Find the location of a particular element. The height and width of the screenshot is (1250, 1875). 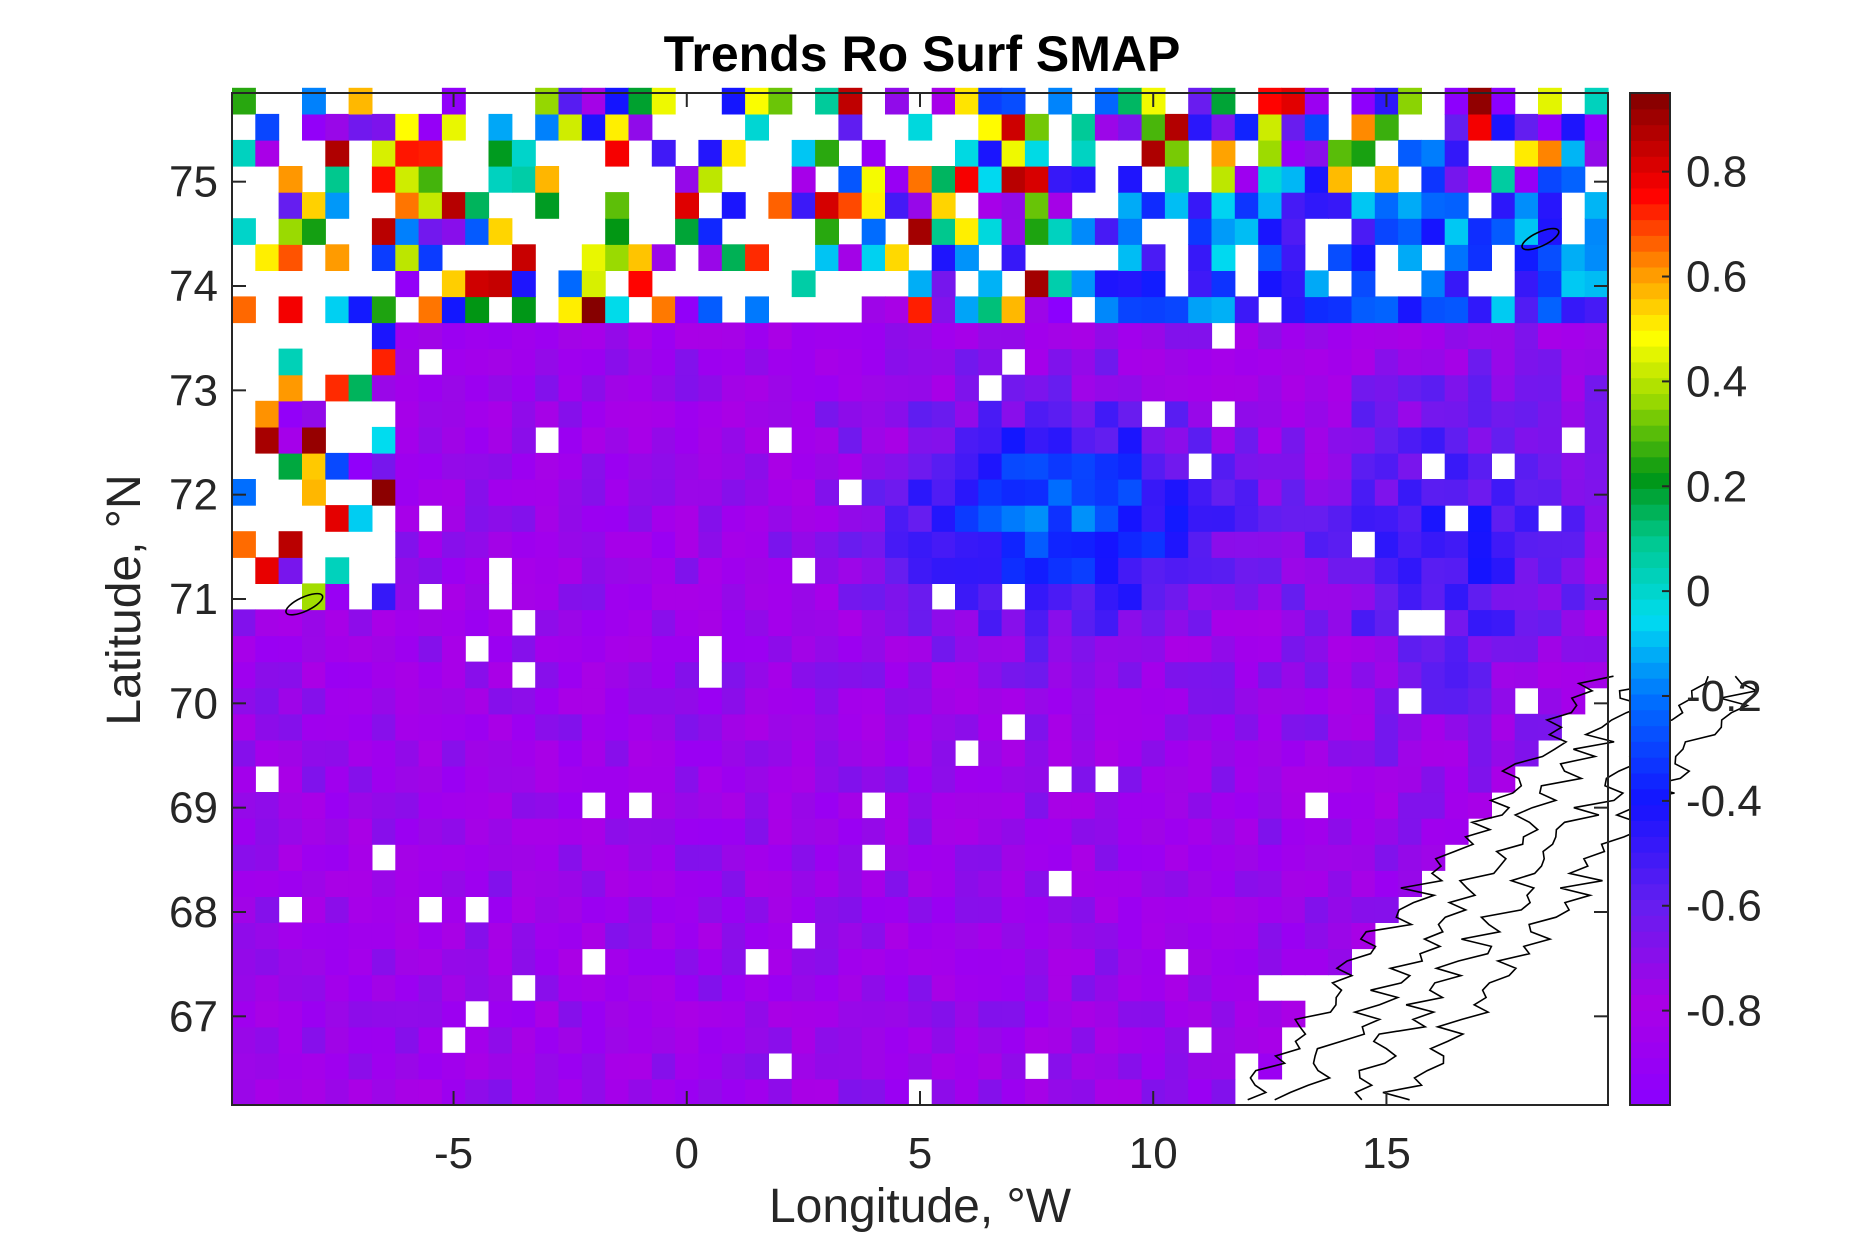

colorbar-level is located at coordinates (1650, 844).